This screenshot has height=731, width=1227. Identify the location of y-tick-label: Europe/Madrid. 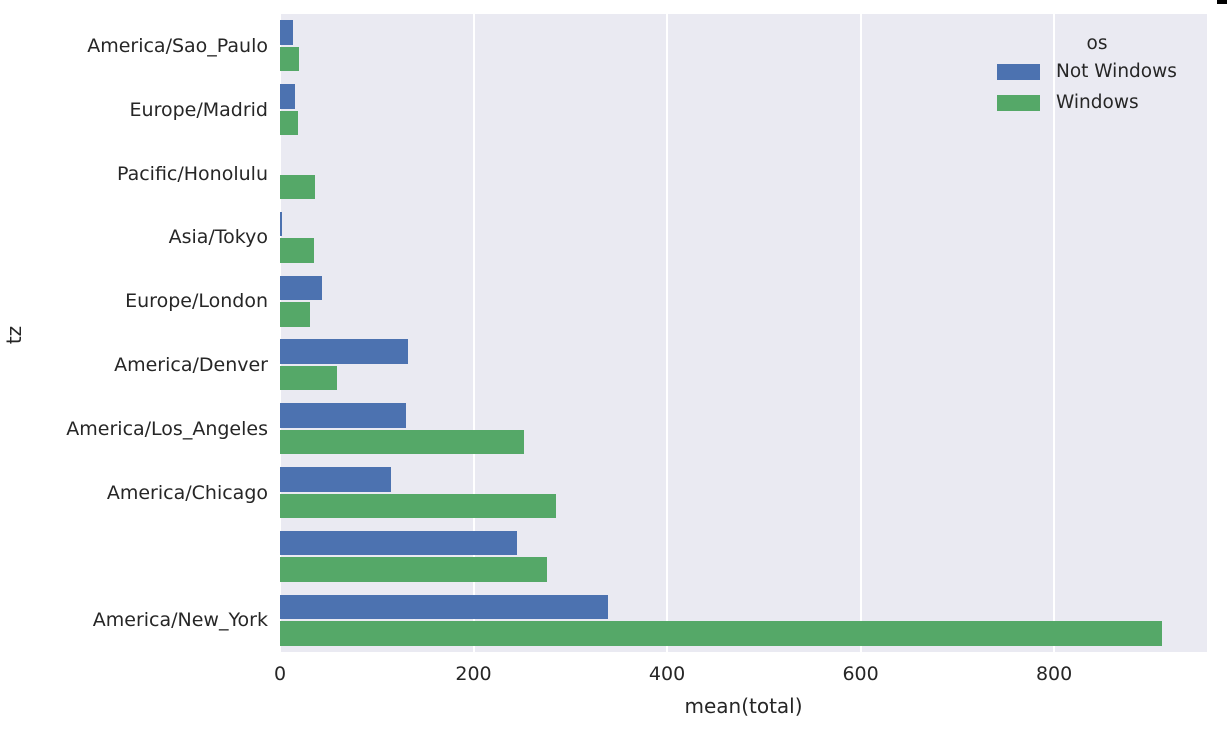
(198, 109).